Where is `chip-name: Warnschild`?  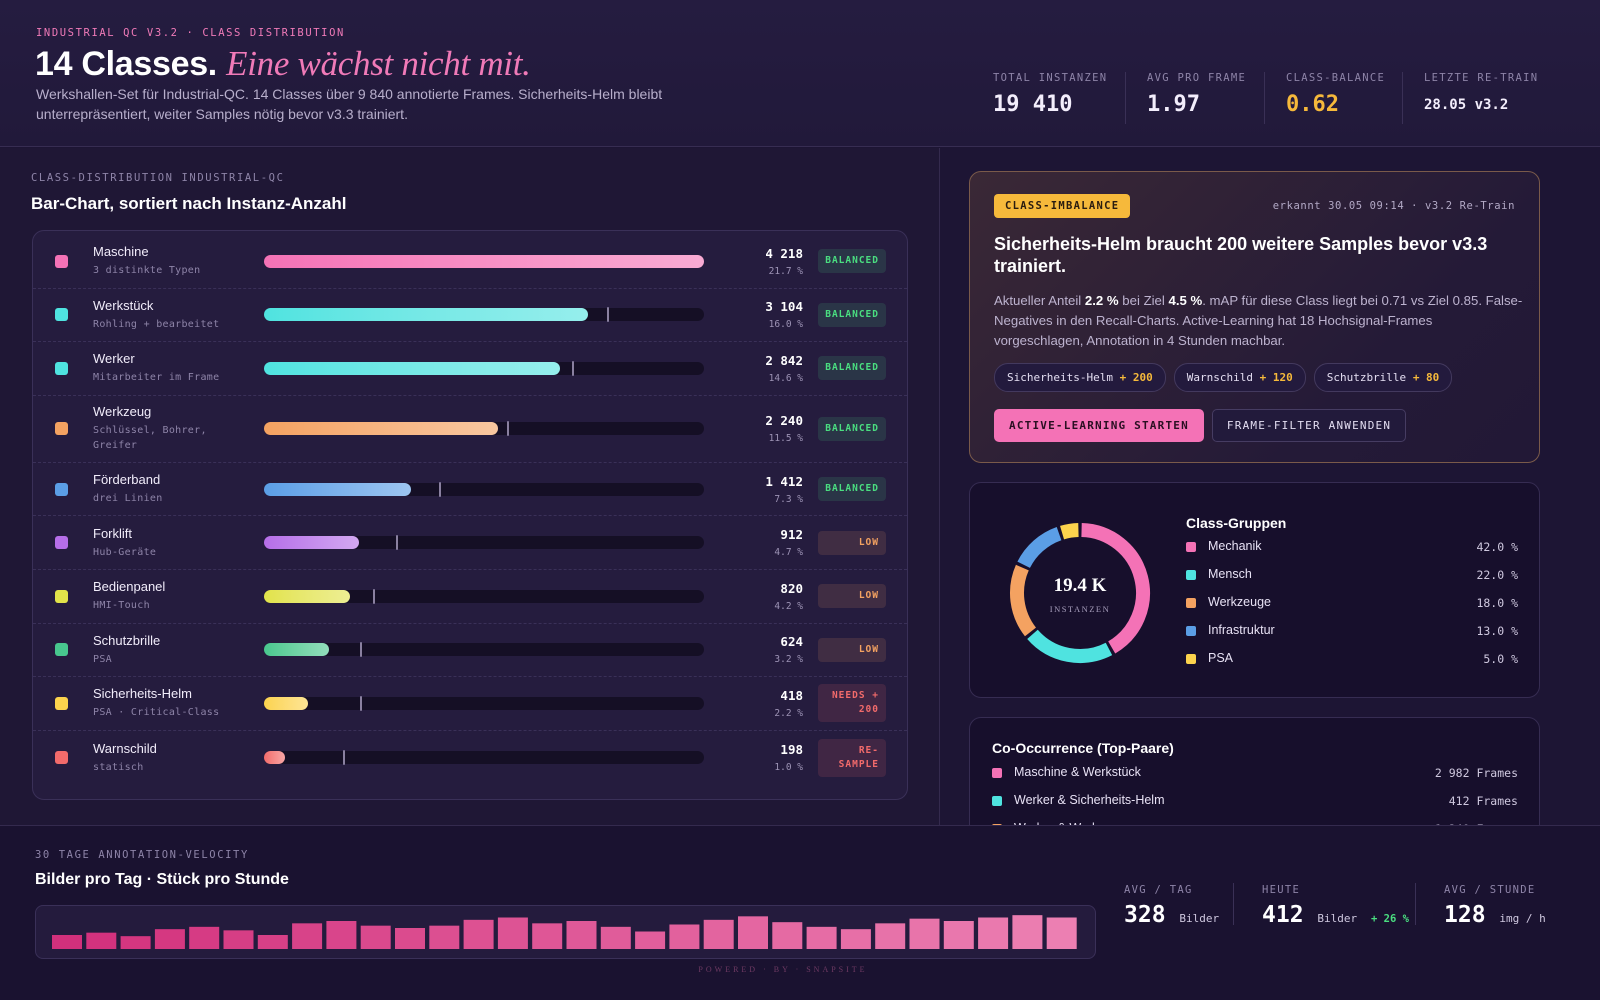
chip-name: Warnschild is located at coordinates (1219, 377).